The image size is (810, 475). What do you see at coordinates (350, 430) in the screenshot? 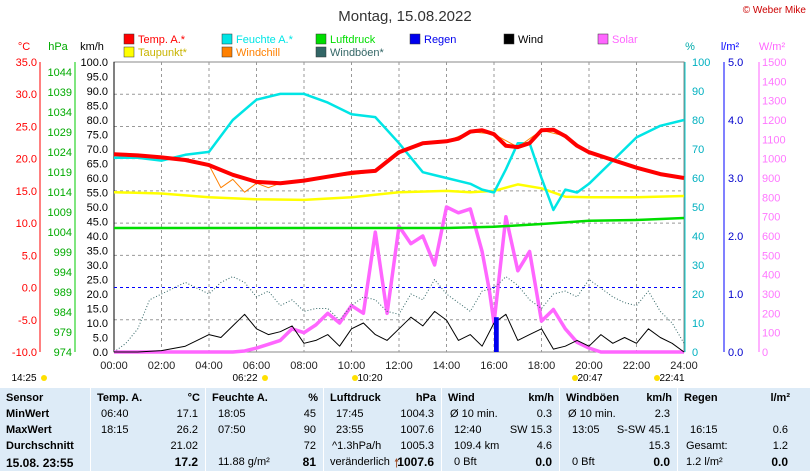
I see `stats-pressure-max-time: 23:55` at bounding box center [350, 430].